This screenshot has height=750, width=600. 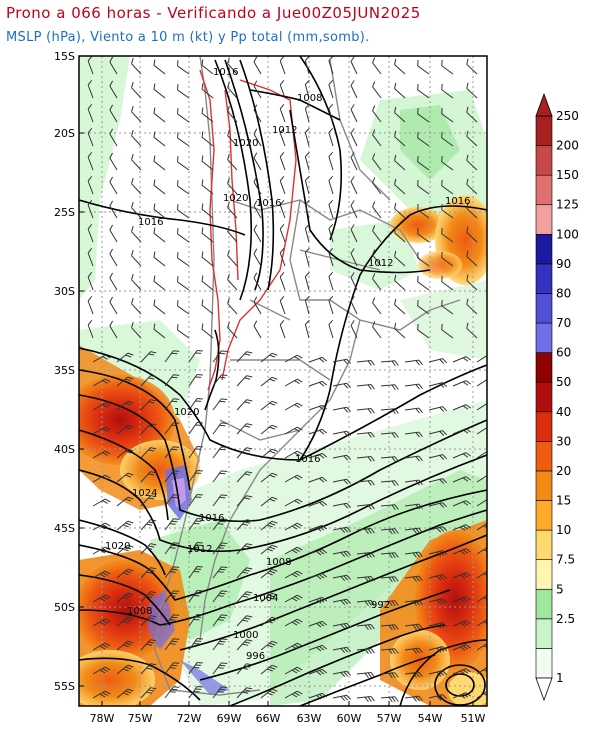 What do you see at coordinates (563, 471) in the screenshot?
I see `colorbar-label: 20` at bounding box center [563, 471].